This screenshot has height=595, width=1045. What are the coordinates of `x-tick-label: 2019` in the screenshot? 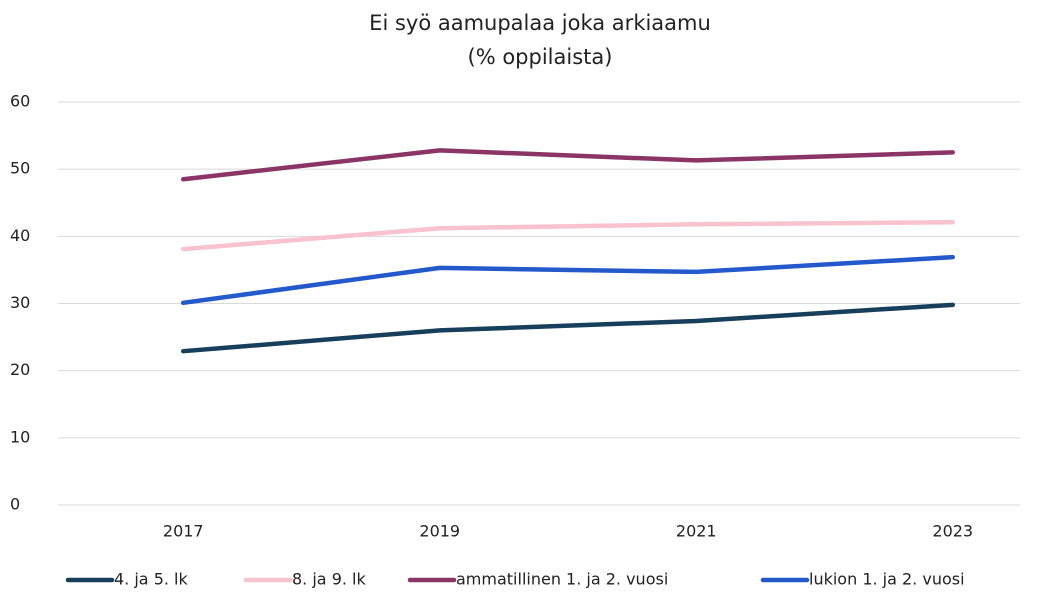 It's located at (439, 531).